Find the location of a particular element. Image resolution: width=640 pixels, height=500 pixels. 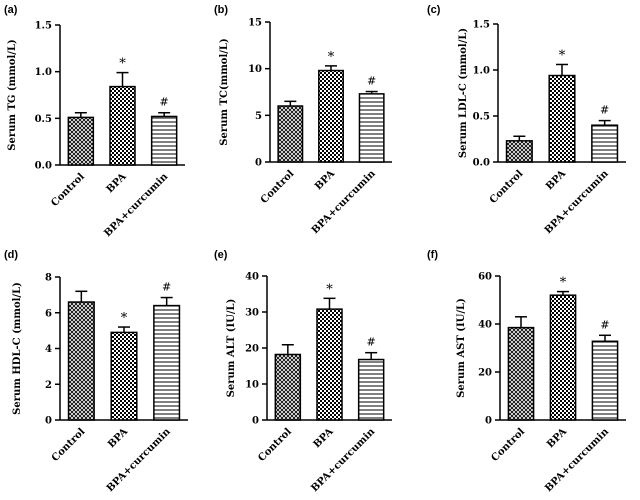

y-tick-label: 5 is located at coordinates (258, 116).